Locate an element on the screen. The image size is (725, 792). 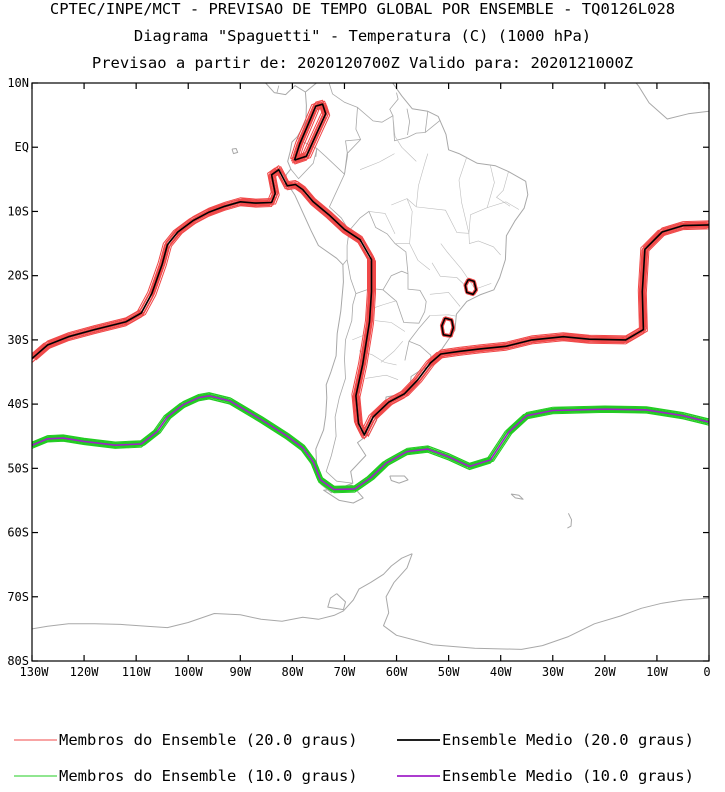
lat-tick-label: 40S is located at coordinates (18, 404).